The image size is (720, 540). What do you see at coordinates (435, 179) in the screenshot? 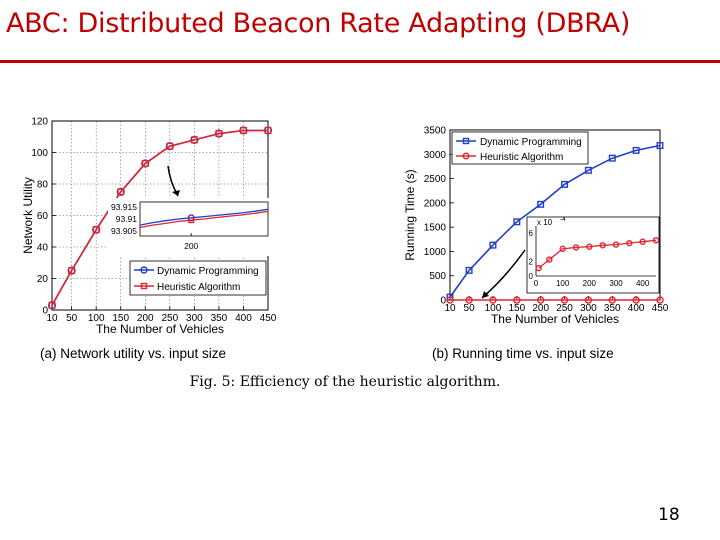
I see `y-tick-label: 2500` at bounding box center [435, 179].